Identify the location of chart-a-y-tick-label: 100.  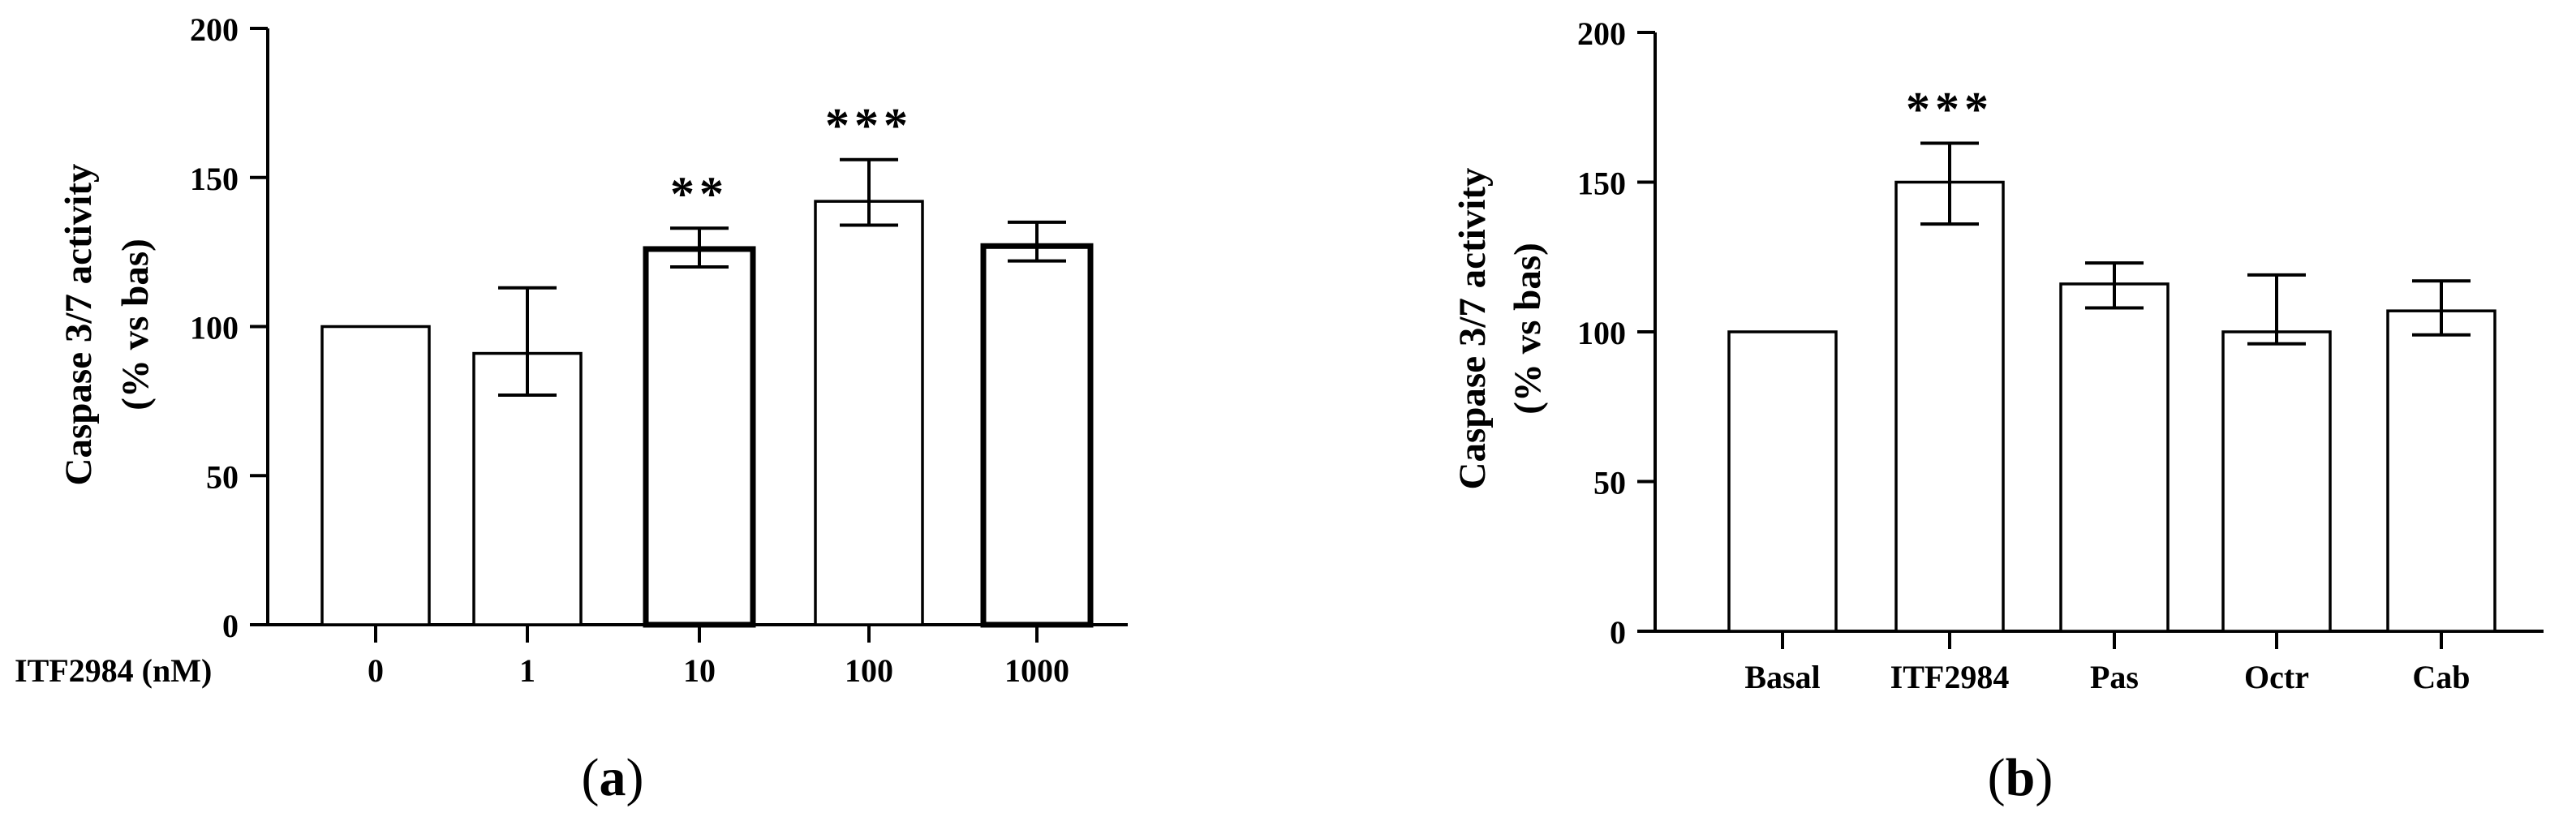
(215, 328).